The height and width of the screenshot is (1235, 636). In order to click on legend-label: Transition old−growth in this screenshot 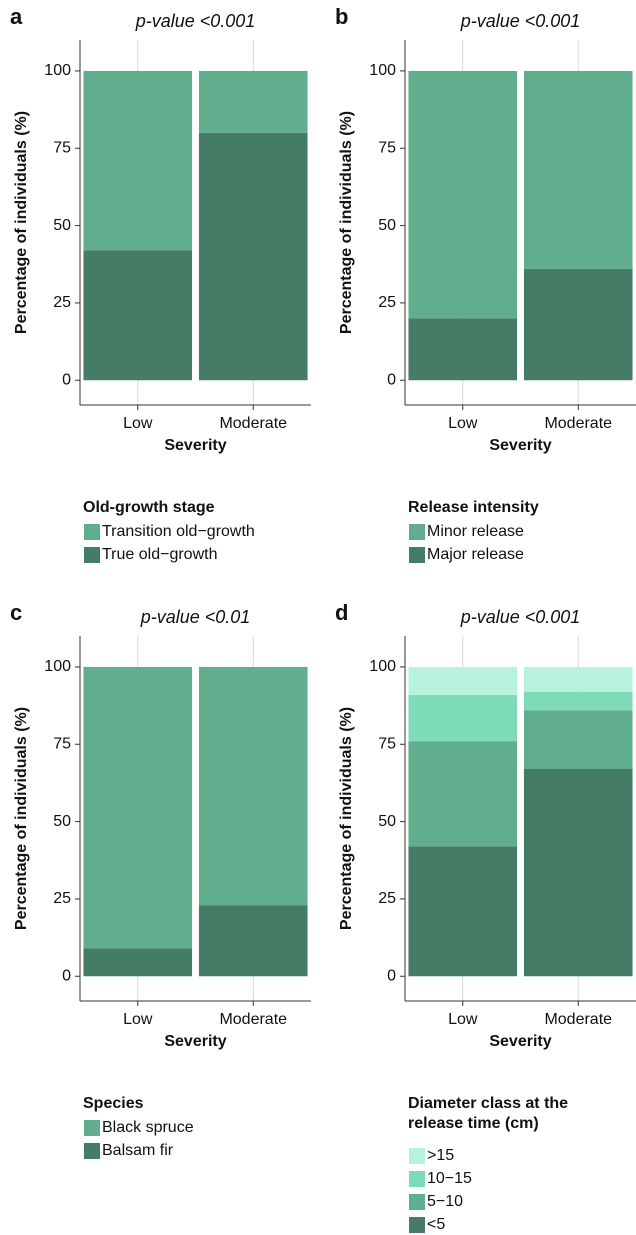, I will do `click(178, 531)`.